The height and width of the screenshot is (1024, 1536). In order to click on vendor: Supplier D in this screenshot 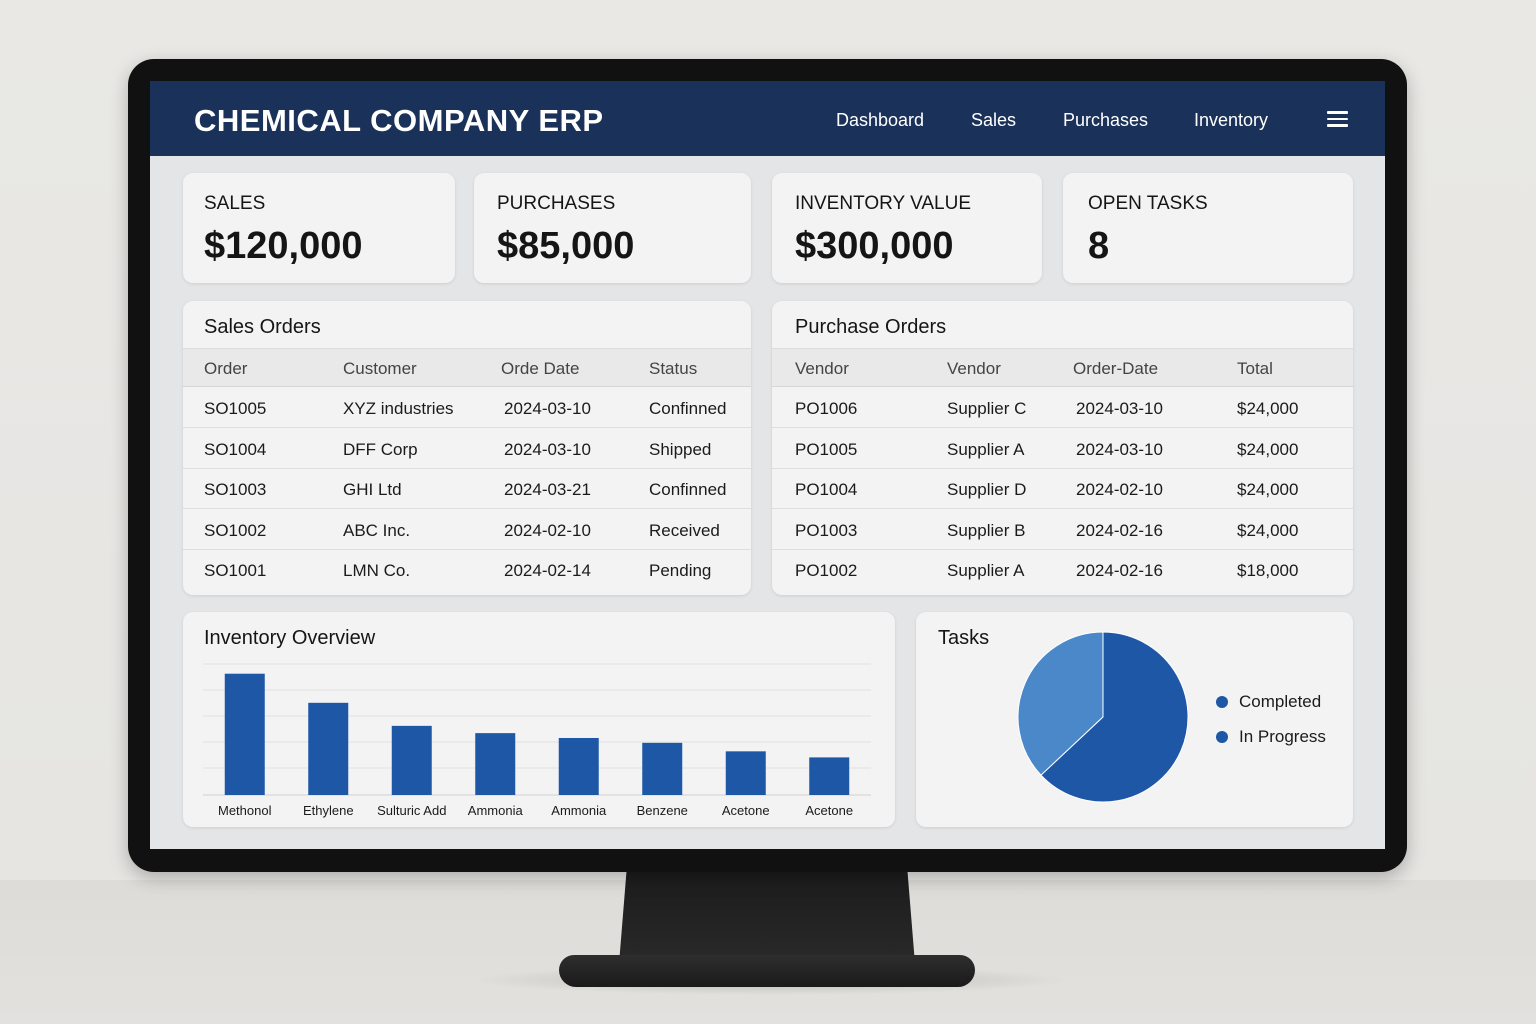, I will do `click(987, 489)`.